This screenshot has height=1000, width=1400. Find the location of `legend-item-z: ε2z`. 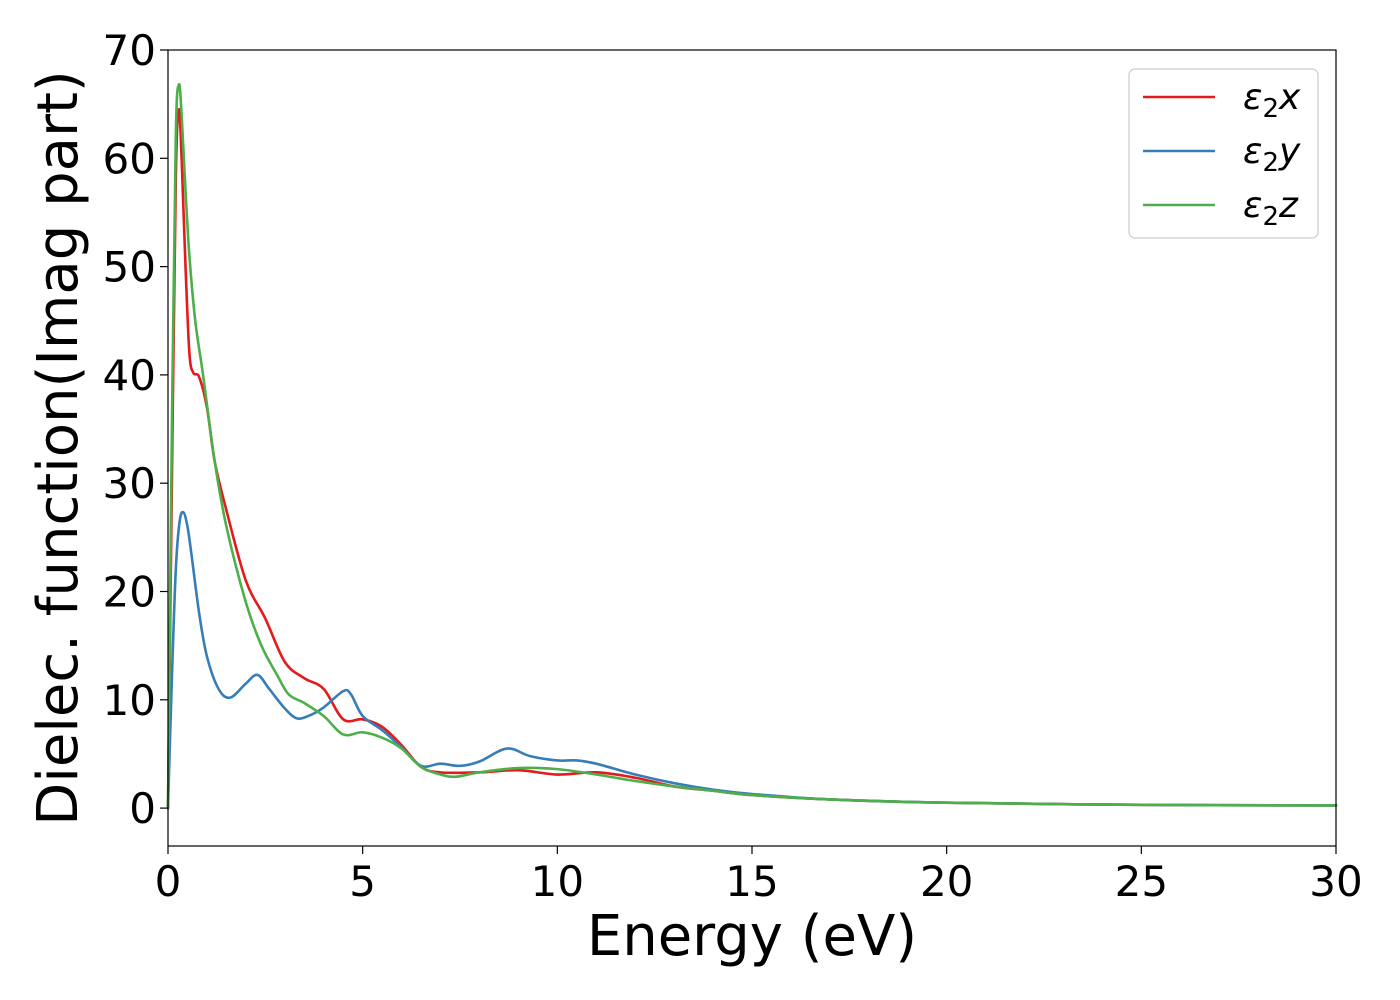

legend-item-z: ε2z is located at coordinates (1221, 208).